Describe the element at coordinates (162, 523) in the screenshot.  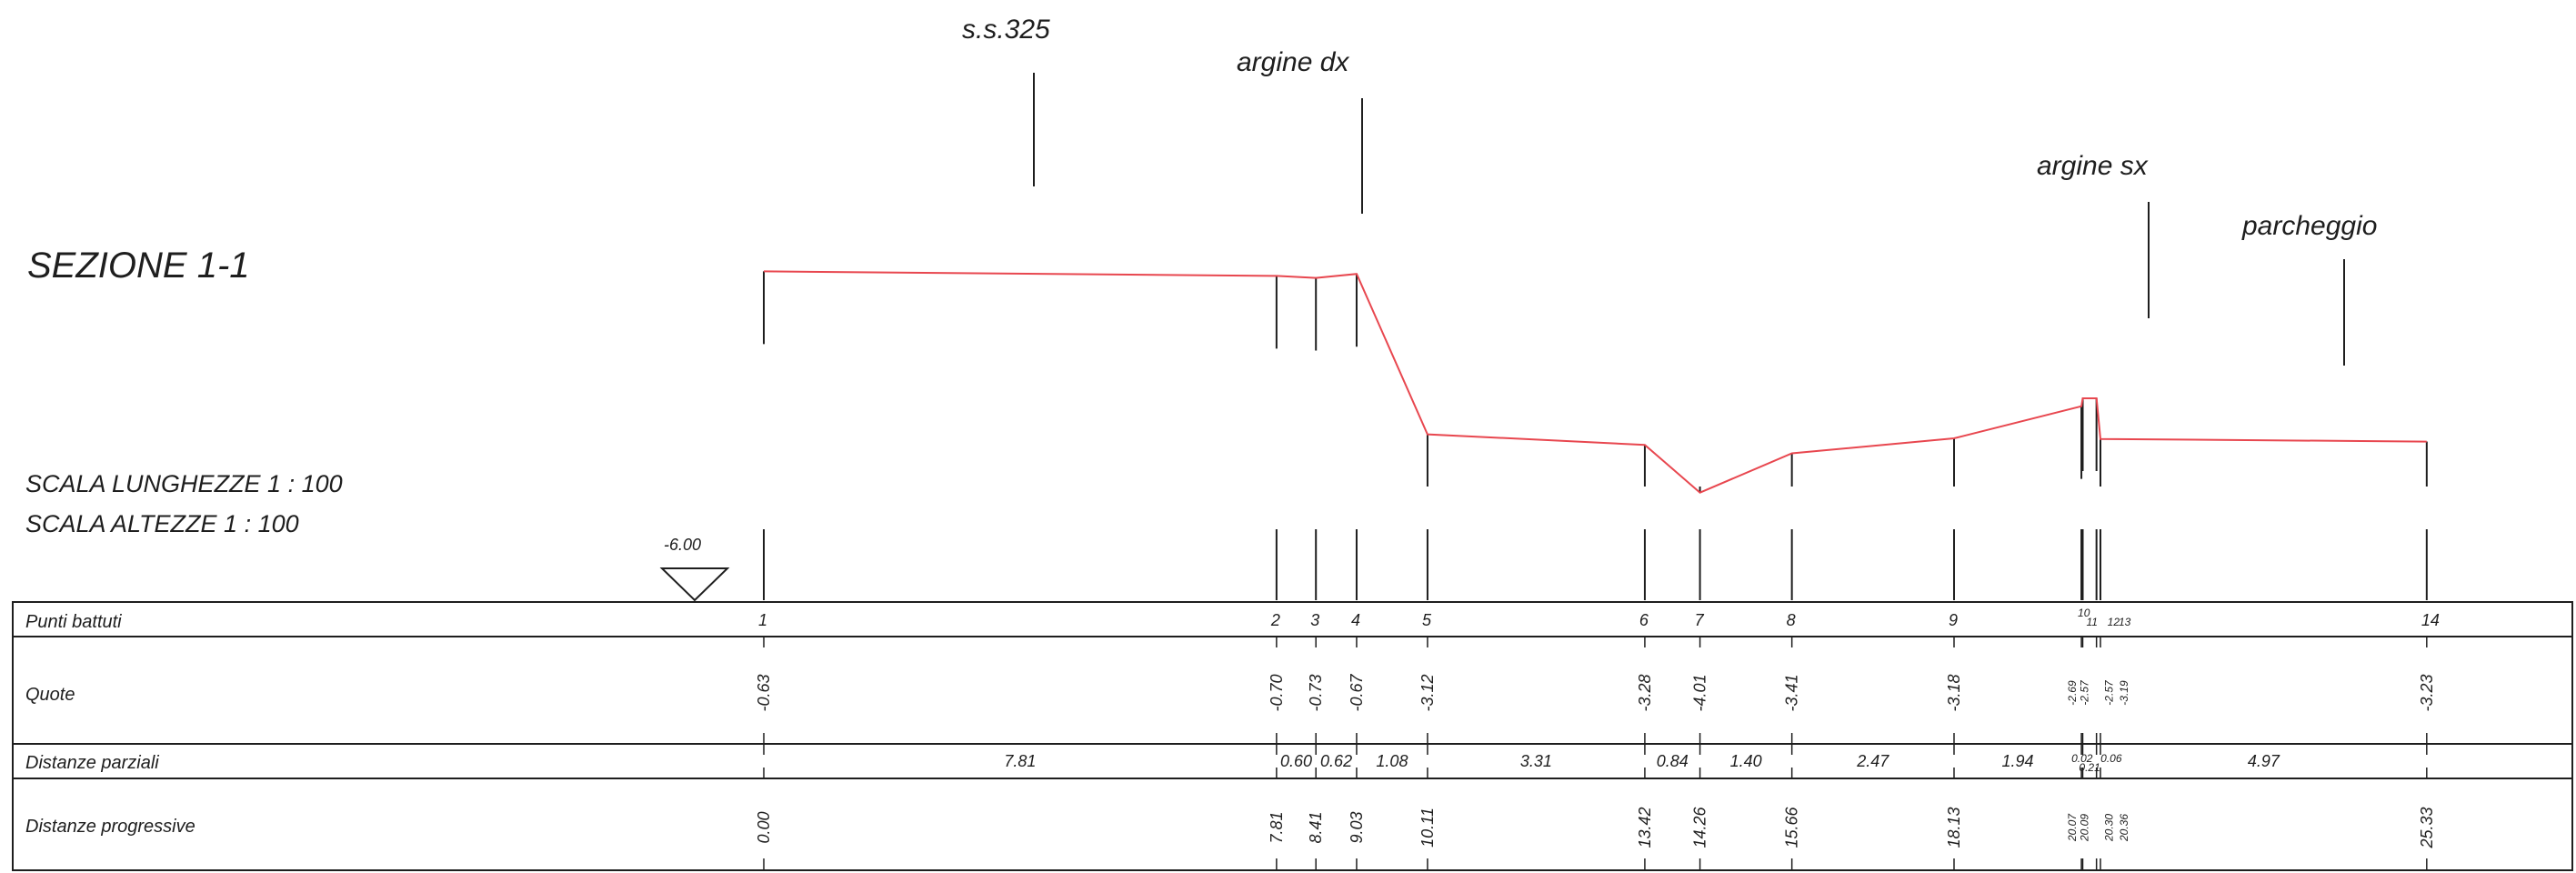
I see `scale-height: SCALA ALTEZZE 1 : 100` at that location.